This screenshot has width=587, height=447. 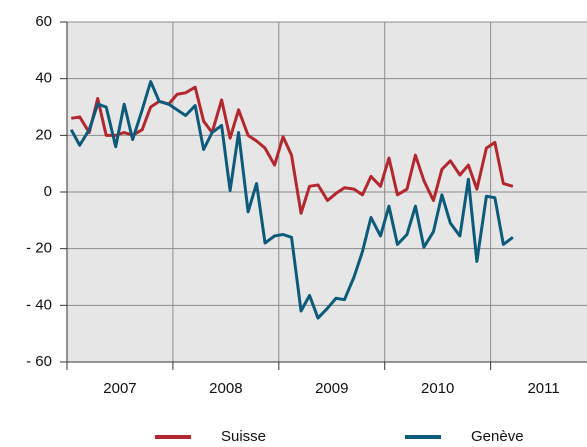 What do you see at coordinates (48, 191) in the screenshot?
I see `y-tick-label: 0` at bounding box center [48, 191].